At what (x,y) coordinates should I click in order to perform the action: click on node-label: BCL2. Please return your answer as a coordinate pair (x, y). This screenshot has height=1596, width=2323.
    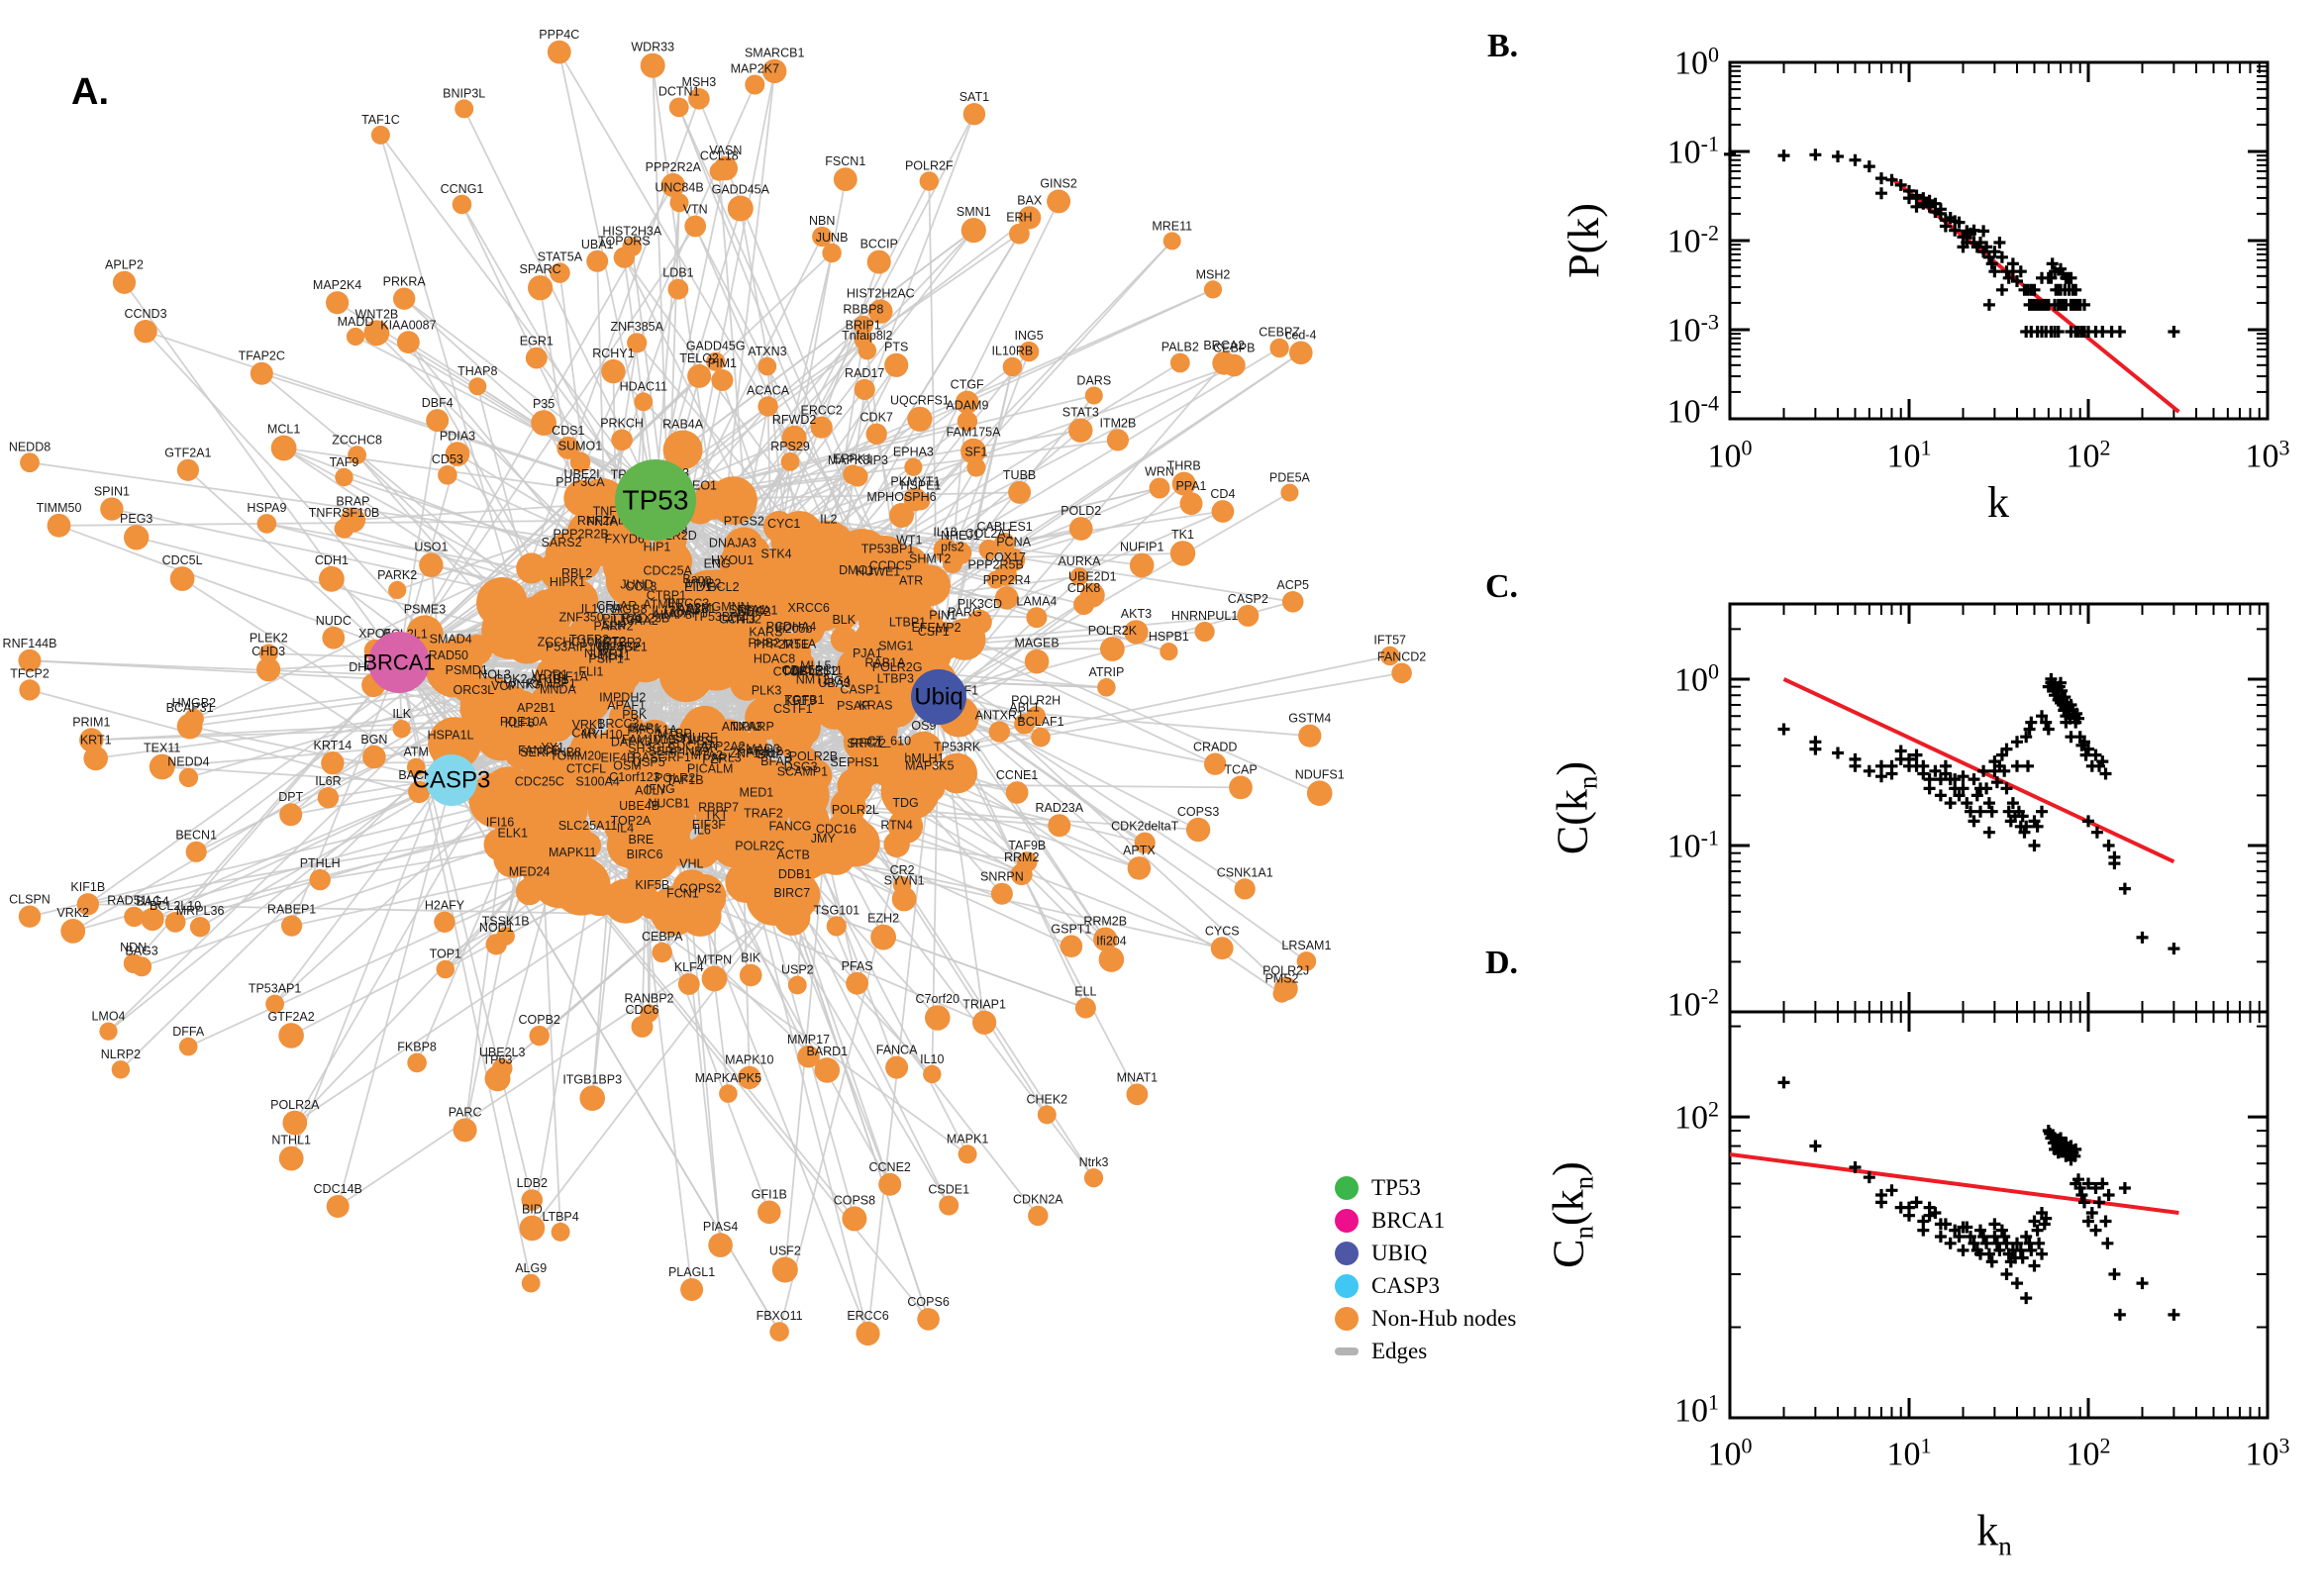
    Looking at the image, I should click on (723, 587).